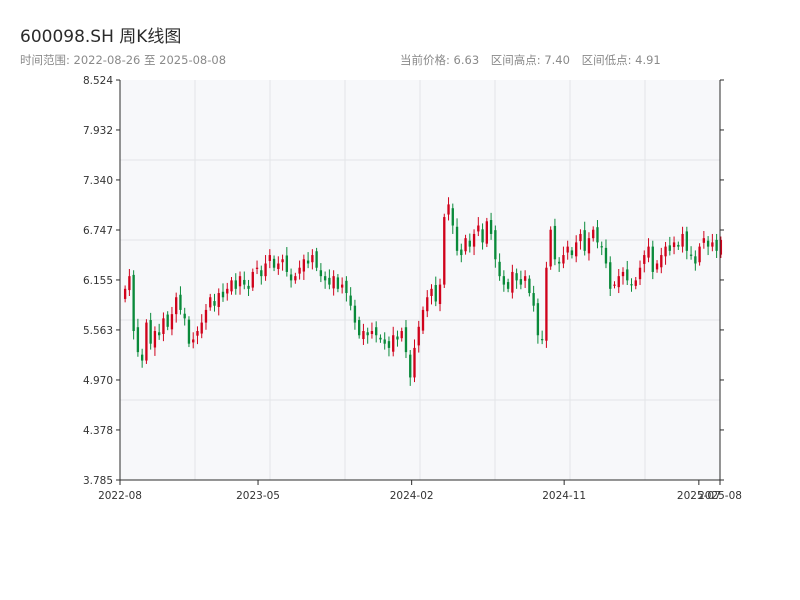  Describe the element at coordinates (564, 496) in the screenshot. I see `x-tick-label: 2024-11` at that location.